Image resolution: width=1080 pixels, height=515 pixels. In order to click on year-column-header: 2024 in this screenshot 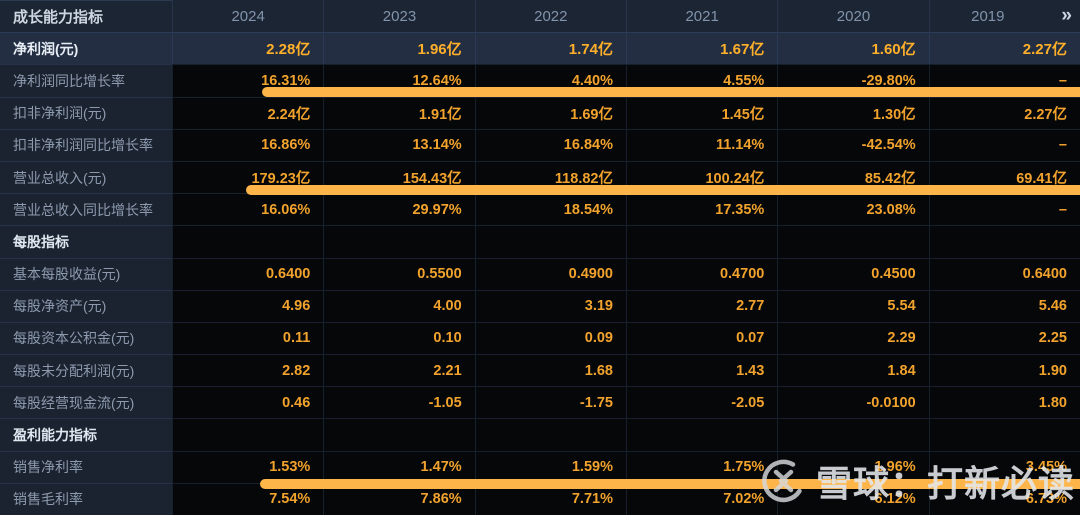, I will do `click(248, 16)`.